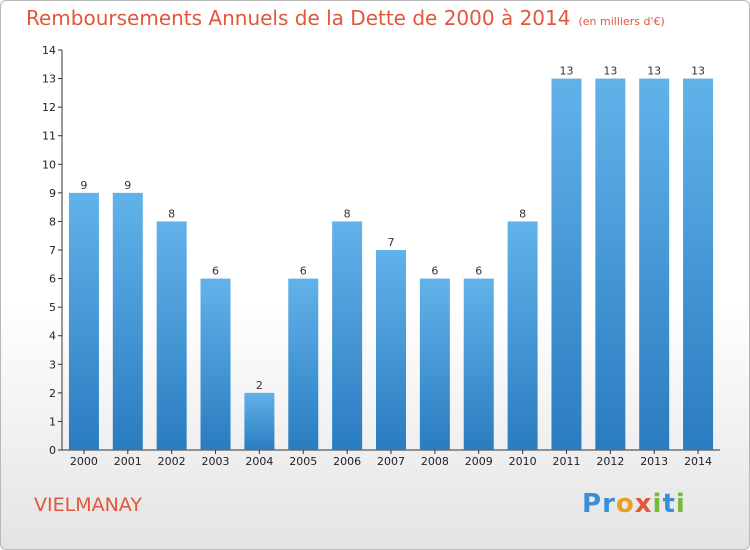  Describe the element at coordinates (84, 461) in the screenshot. I see `x-tick-label: 2000` at that location.